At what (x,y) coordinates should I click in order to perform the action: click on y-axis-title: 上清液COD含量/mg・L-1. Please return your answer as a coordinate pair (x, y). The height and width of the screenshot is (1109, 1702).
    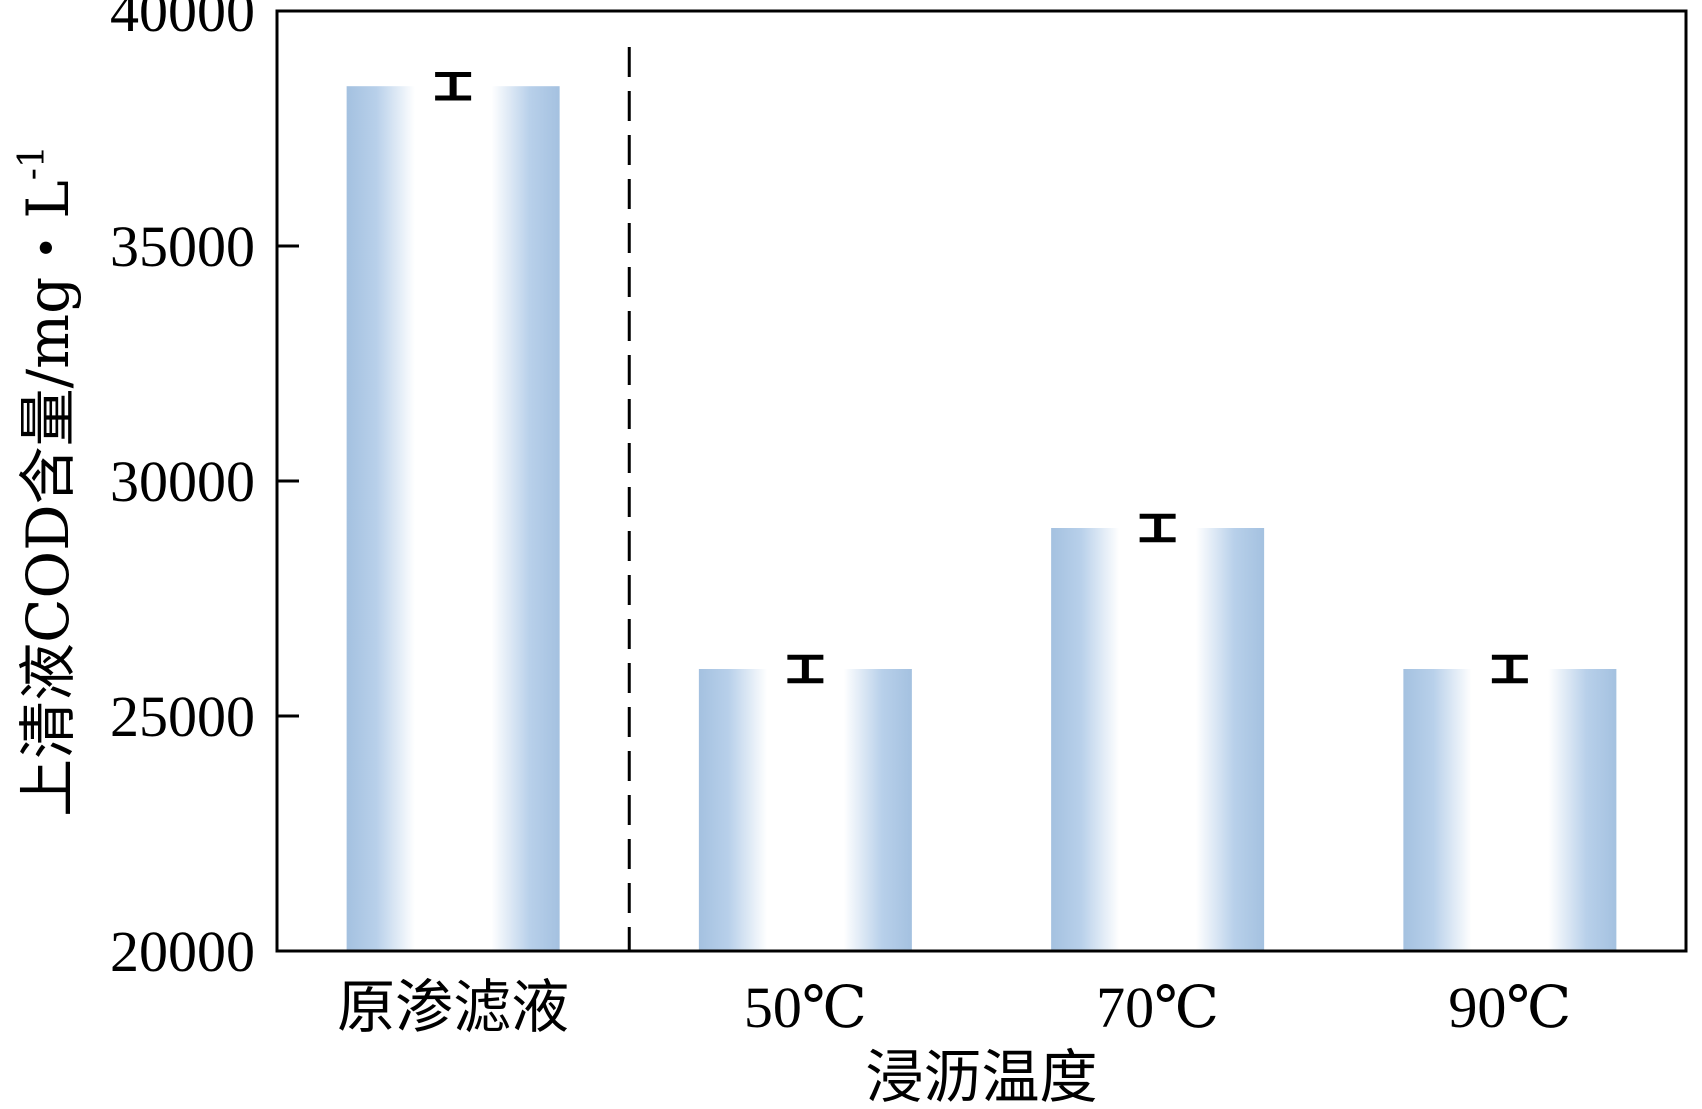
    Looking at the image, I should click on (47, 481).